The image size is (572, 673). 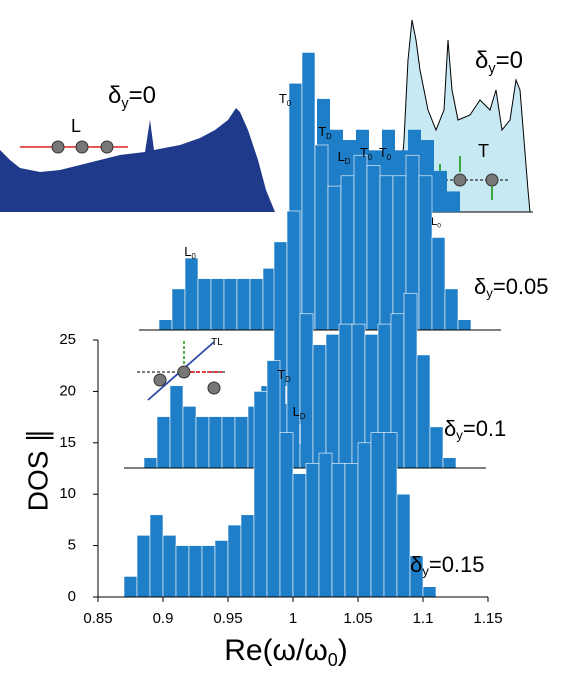 I want to click on inset-tl-atoms, so click(x=181, y=370).